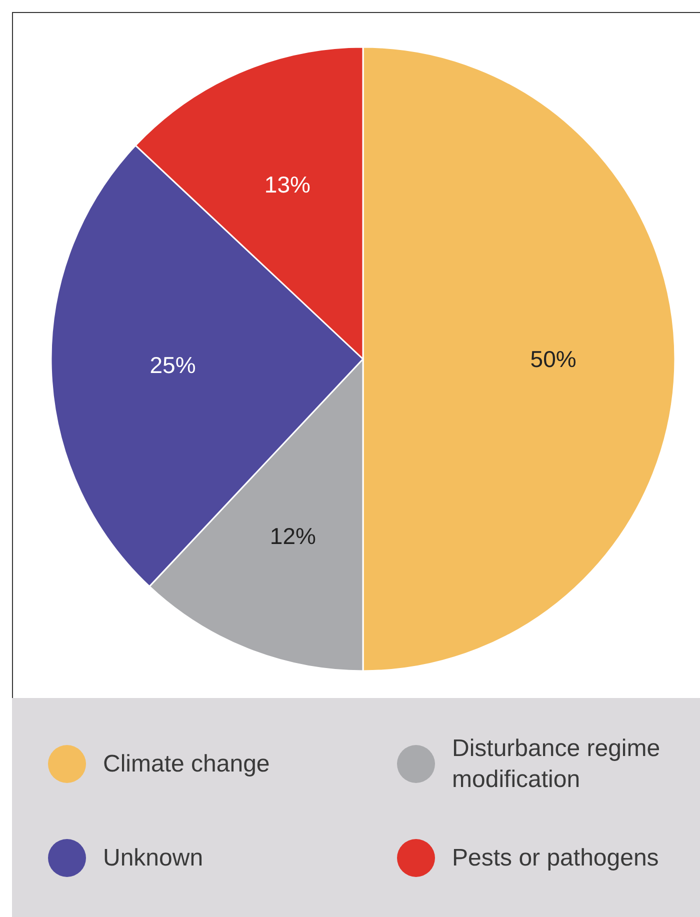 Image resolution: width=700 pixels, height=917 pixels. I want to click on data-label: 12%, so click(293, 535).